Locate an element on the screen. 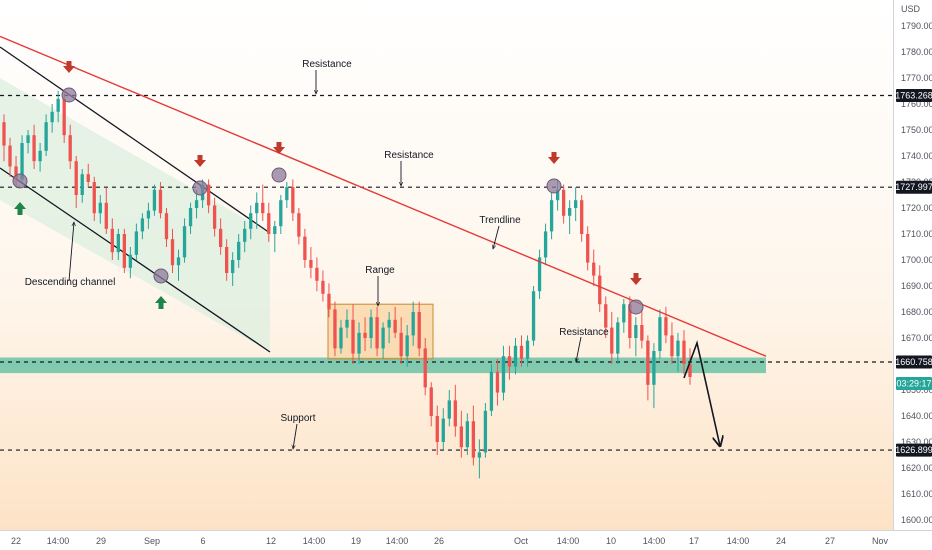  y-tick-label-2: 1620.000 is located at coordinates (916, 468).